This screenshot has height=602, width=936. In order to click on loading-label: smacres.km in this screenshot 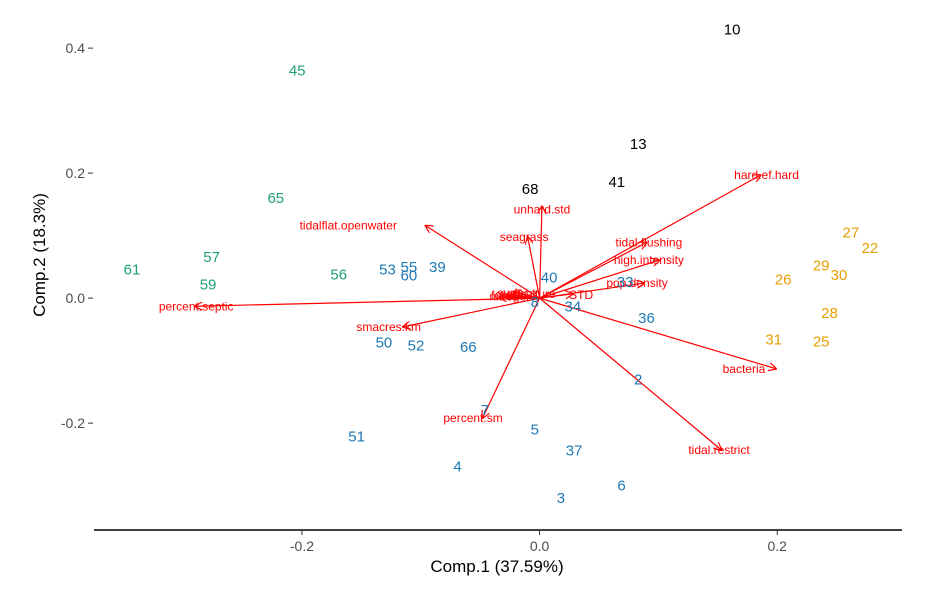, I will do `click(388, 327)`.